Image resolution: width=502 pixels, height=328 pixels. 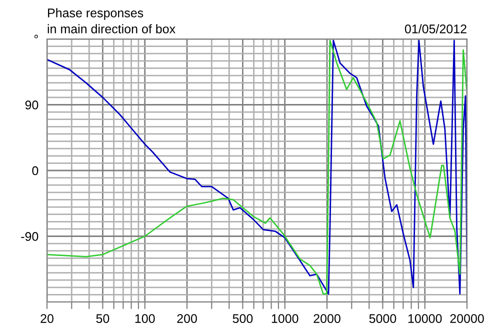 What do you see at coordinates (425, 318) in the screenshot?
I see `x-tick-label: 10000` at bounding box center [425, 318].